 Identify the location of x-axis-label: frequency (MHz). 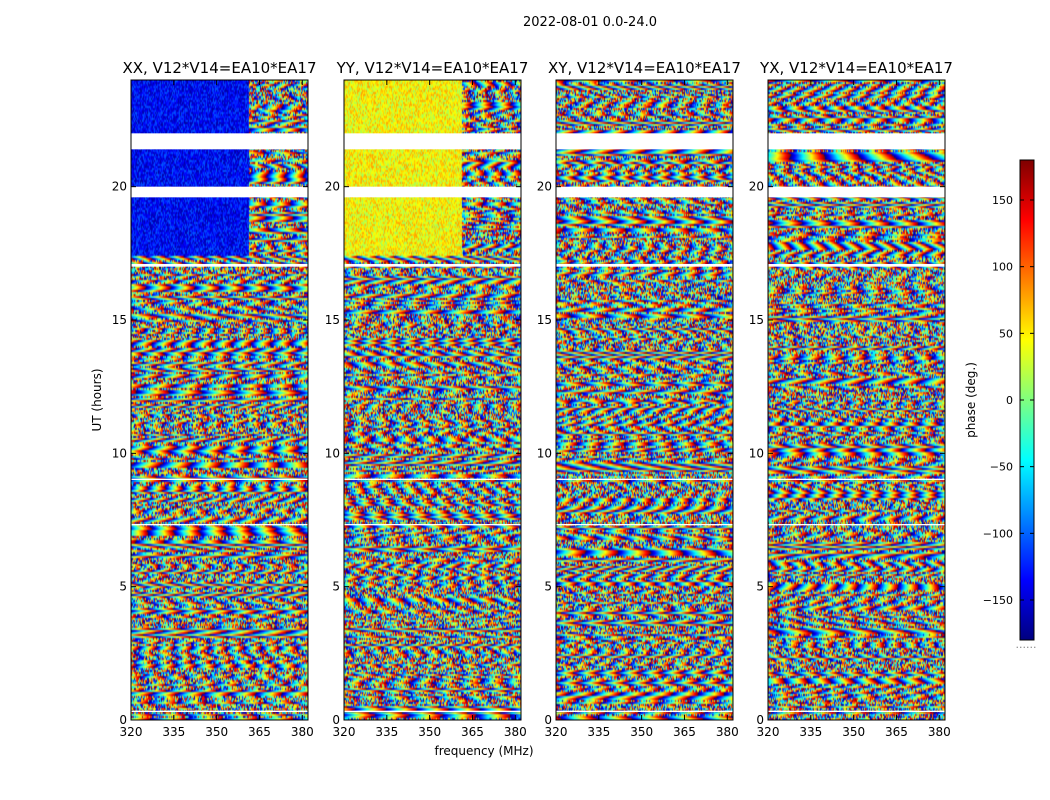
(483, 751).